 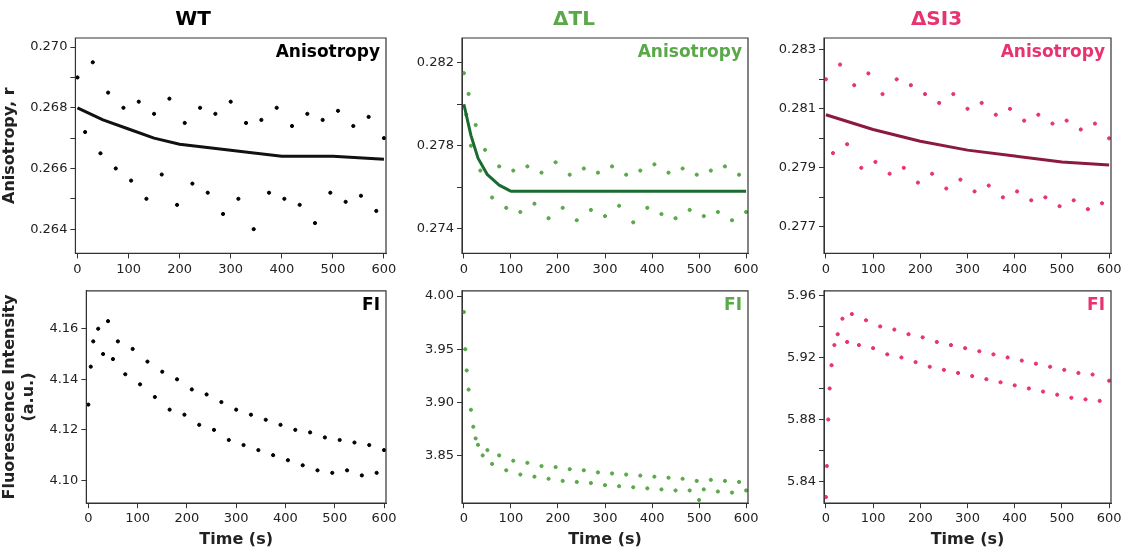 I want to click on y-tick-label: 5.96, so click(x=801, y=294).